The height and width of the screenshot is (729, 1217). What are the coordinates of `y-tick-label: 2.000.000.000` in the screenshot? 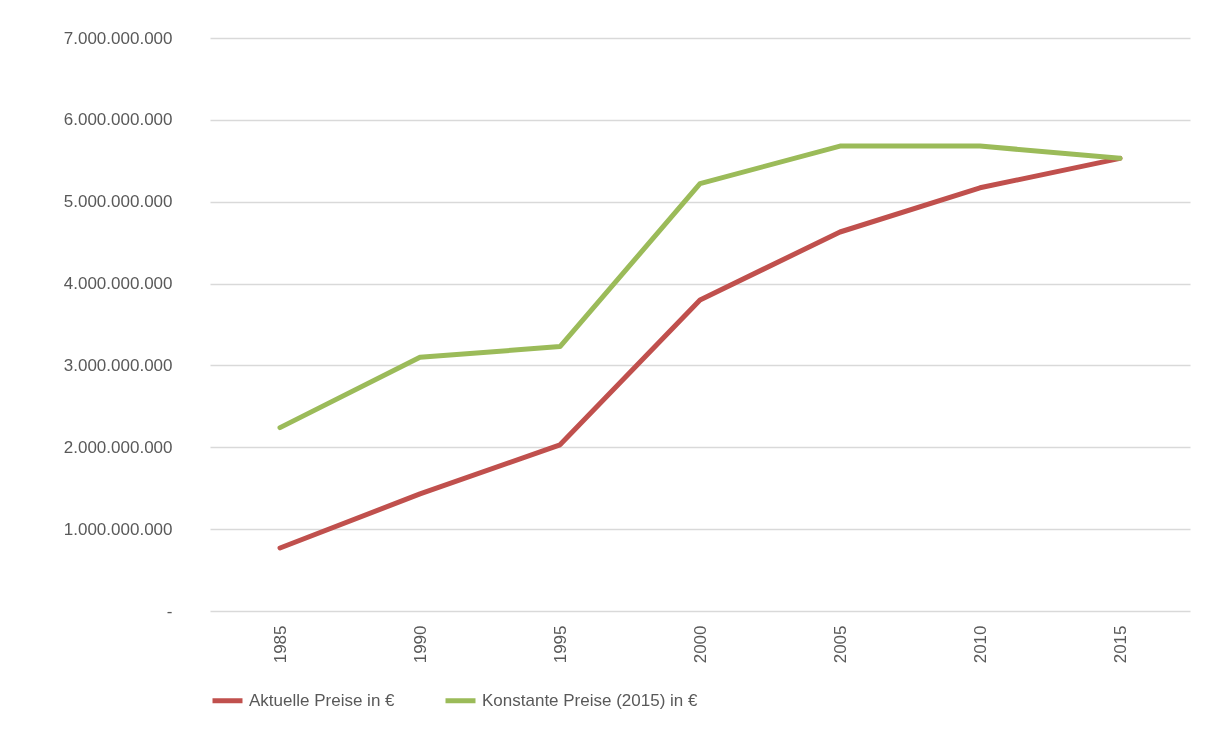 It's located at (118, 447).